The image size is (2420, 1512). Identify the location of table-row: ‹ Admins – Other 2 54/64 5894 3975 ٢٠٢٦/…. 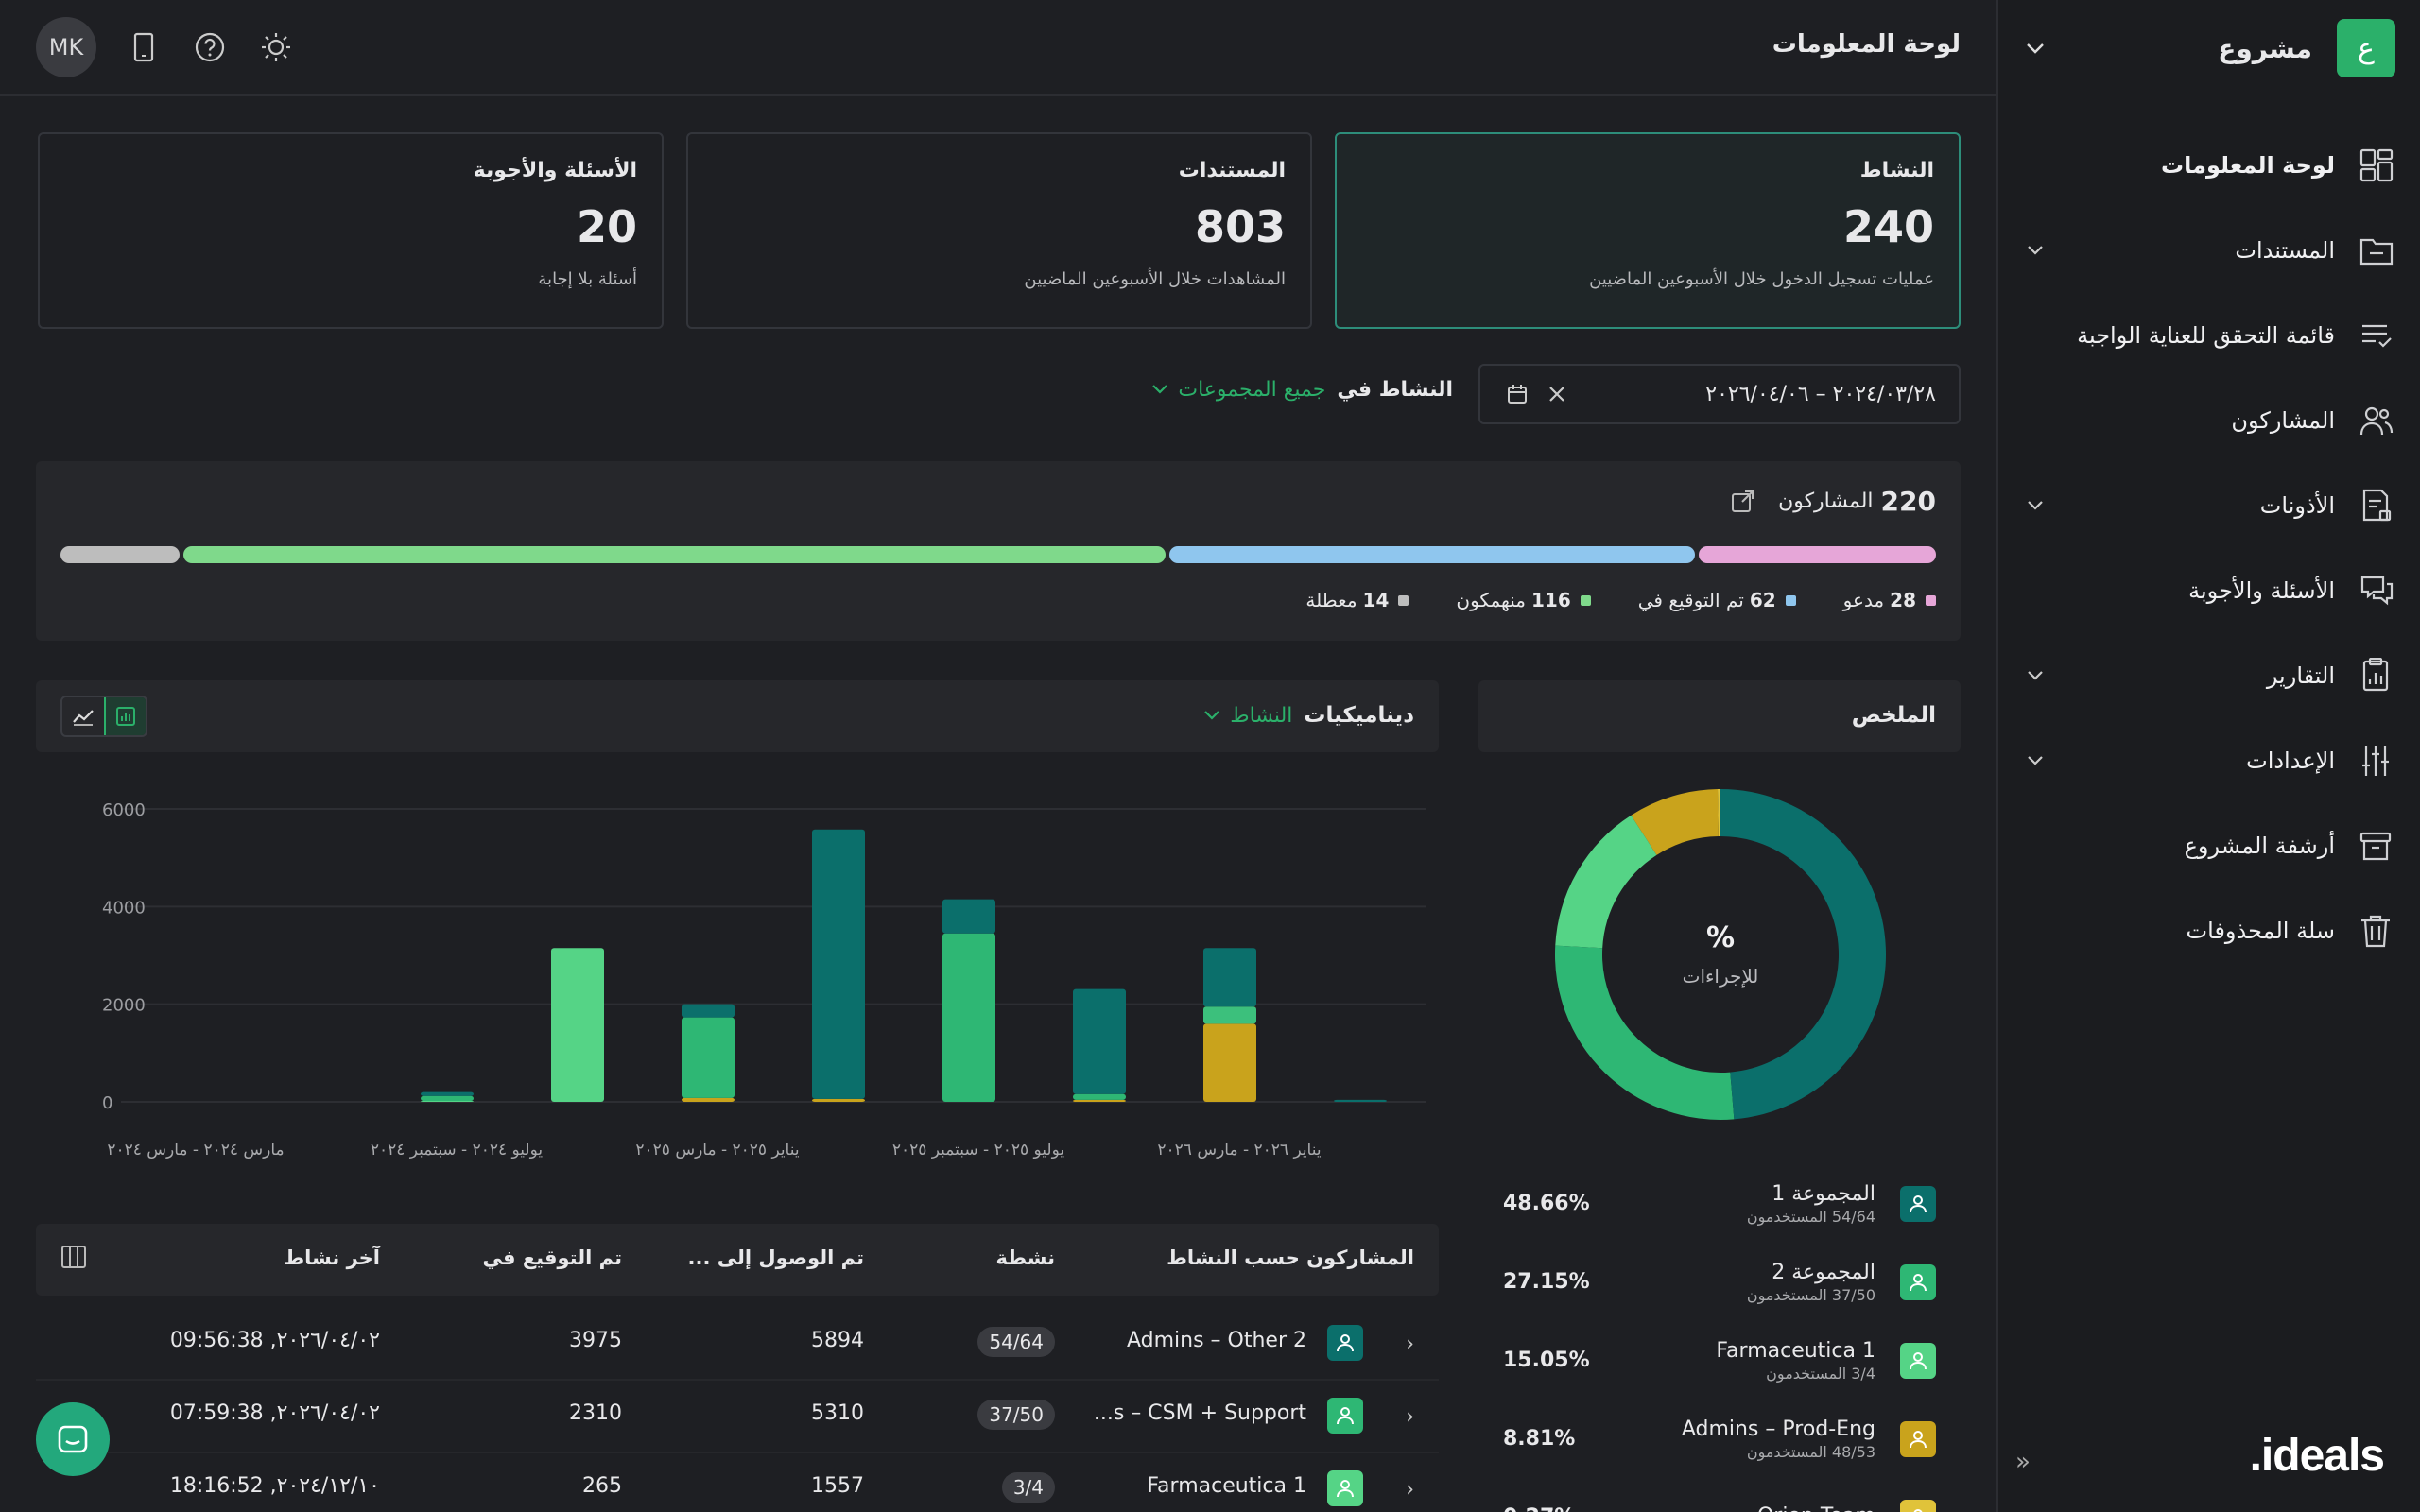
(737, 1344).